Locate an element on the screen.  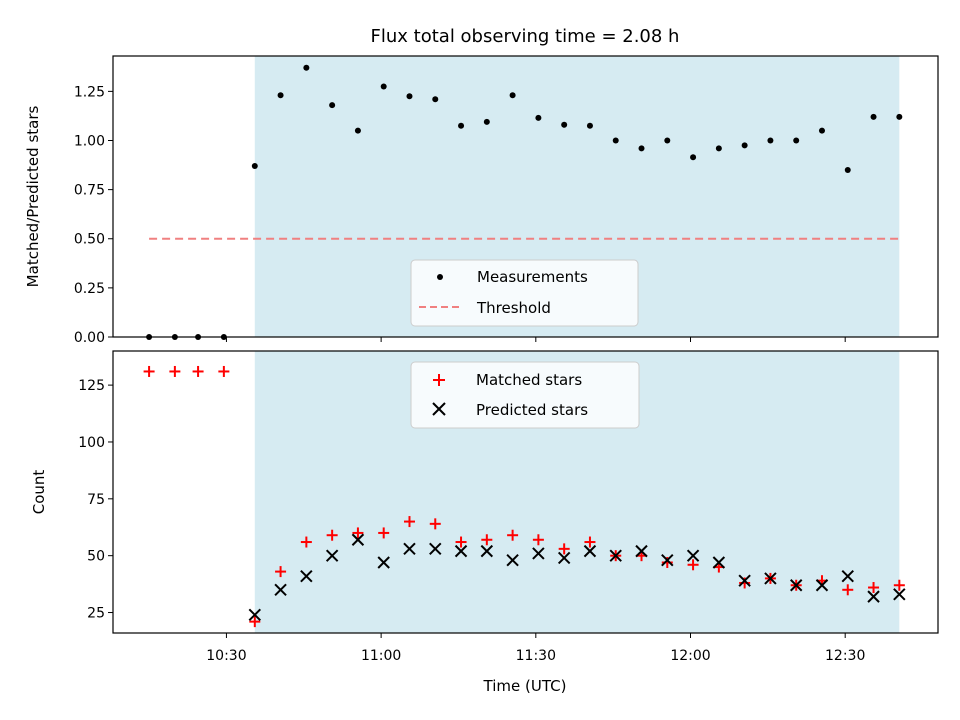
bottom-y-tick-label: 50 is located at coordinates (96, 557).